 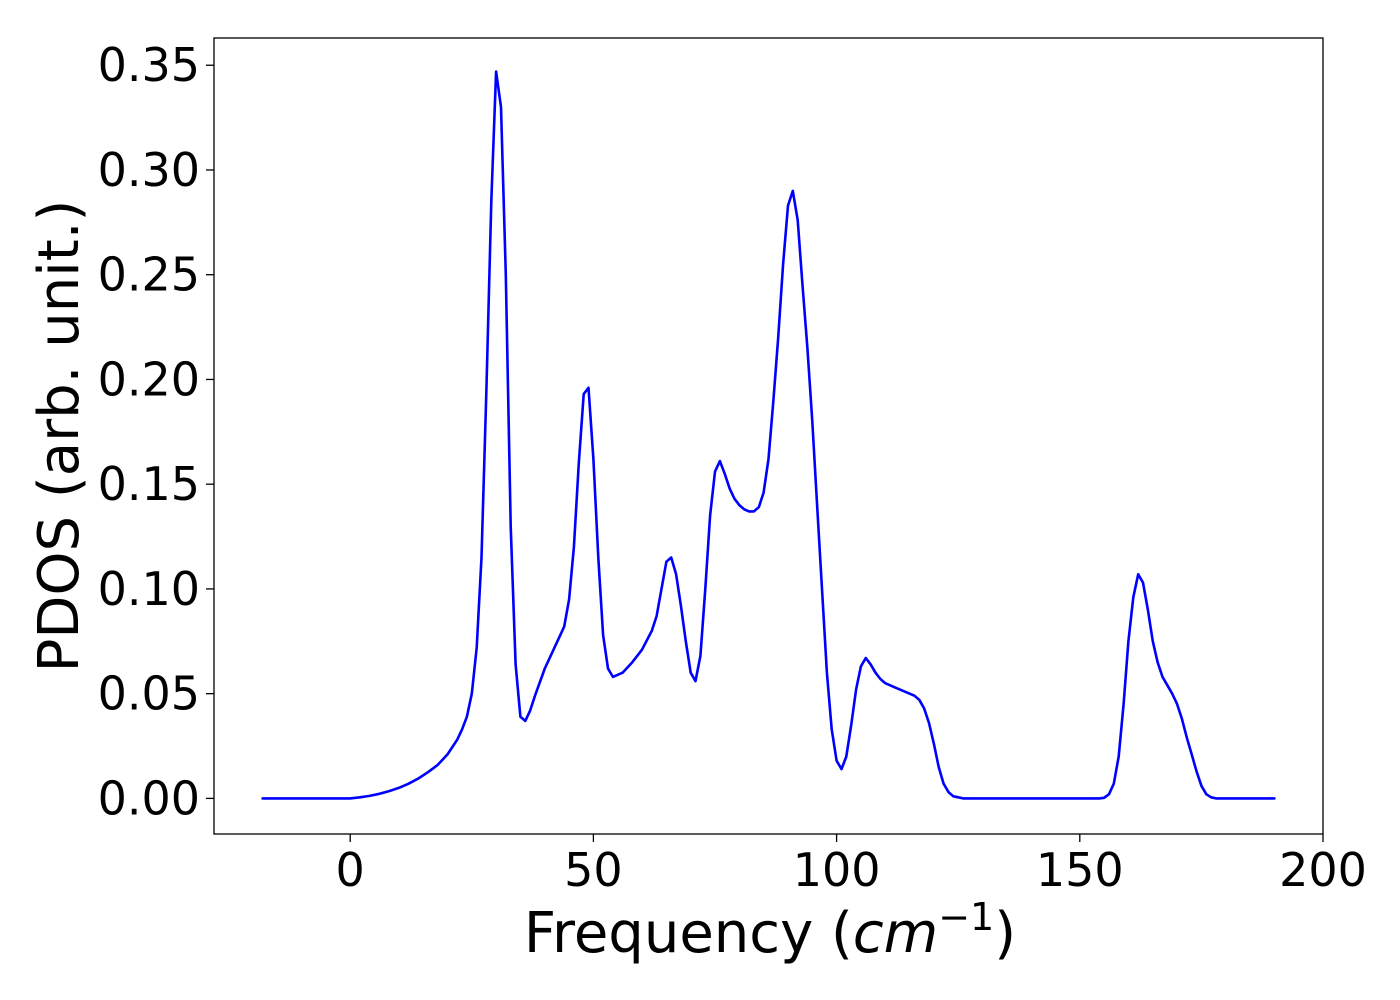 What do you see at coordinates (350, 870) in the screenshot?
I see `x-tick-label: 0` at bounding box center [350, 870].